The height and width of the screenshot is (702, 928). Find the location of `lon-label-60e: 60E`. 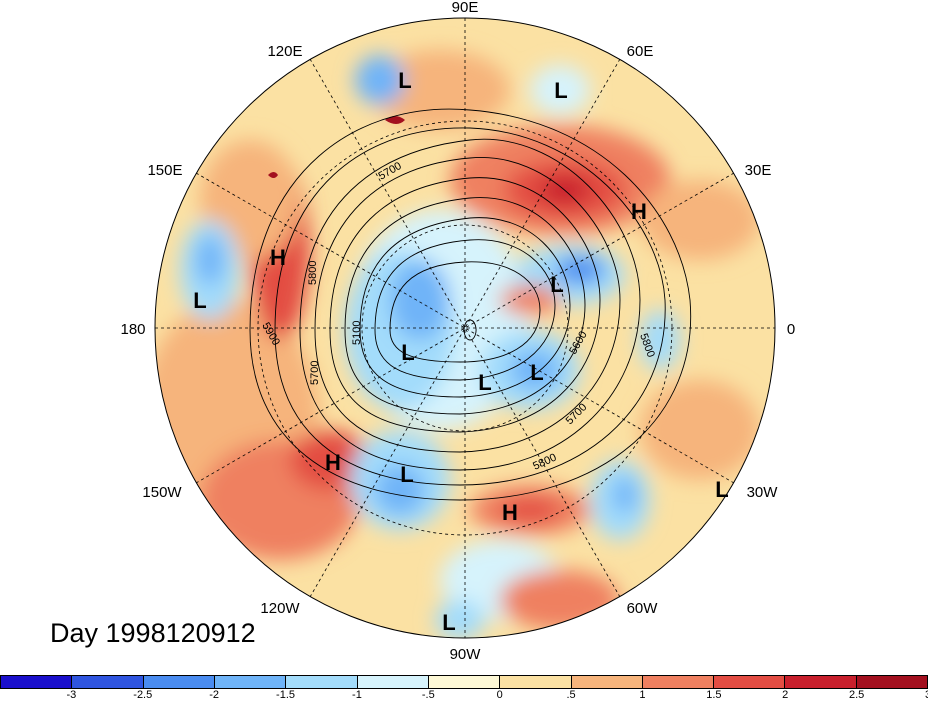

lon-label-60e: 60E is located at coordinates (640, 51).